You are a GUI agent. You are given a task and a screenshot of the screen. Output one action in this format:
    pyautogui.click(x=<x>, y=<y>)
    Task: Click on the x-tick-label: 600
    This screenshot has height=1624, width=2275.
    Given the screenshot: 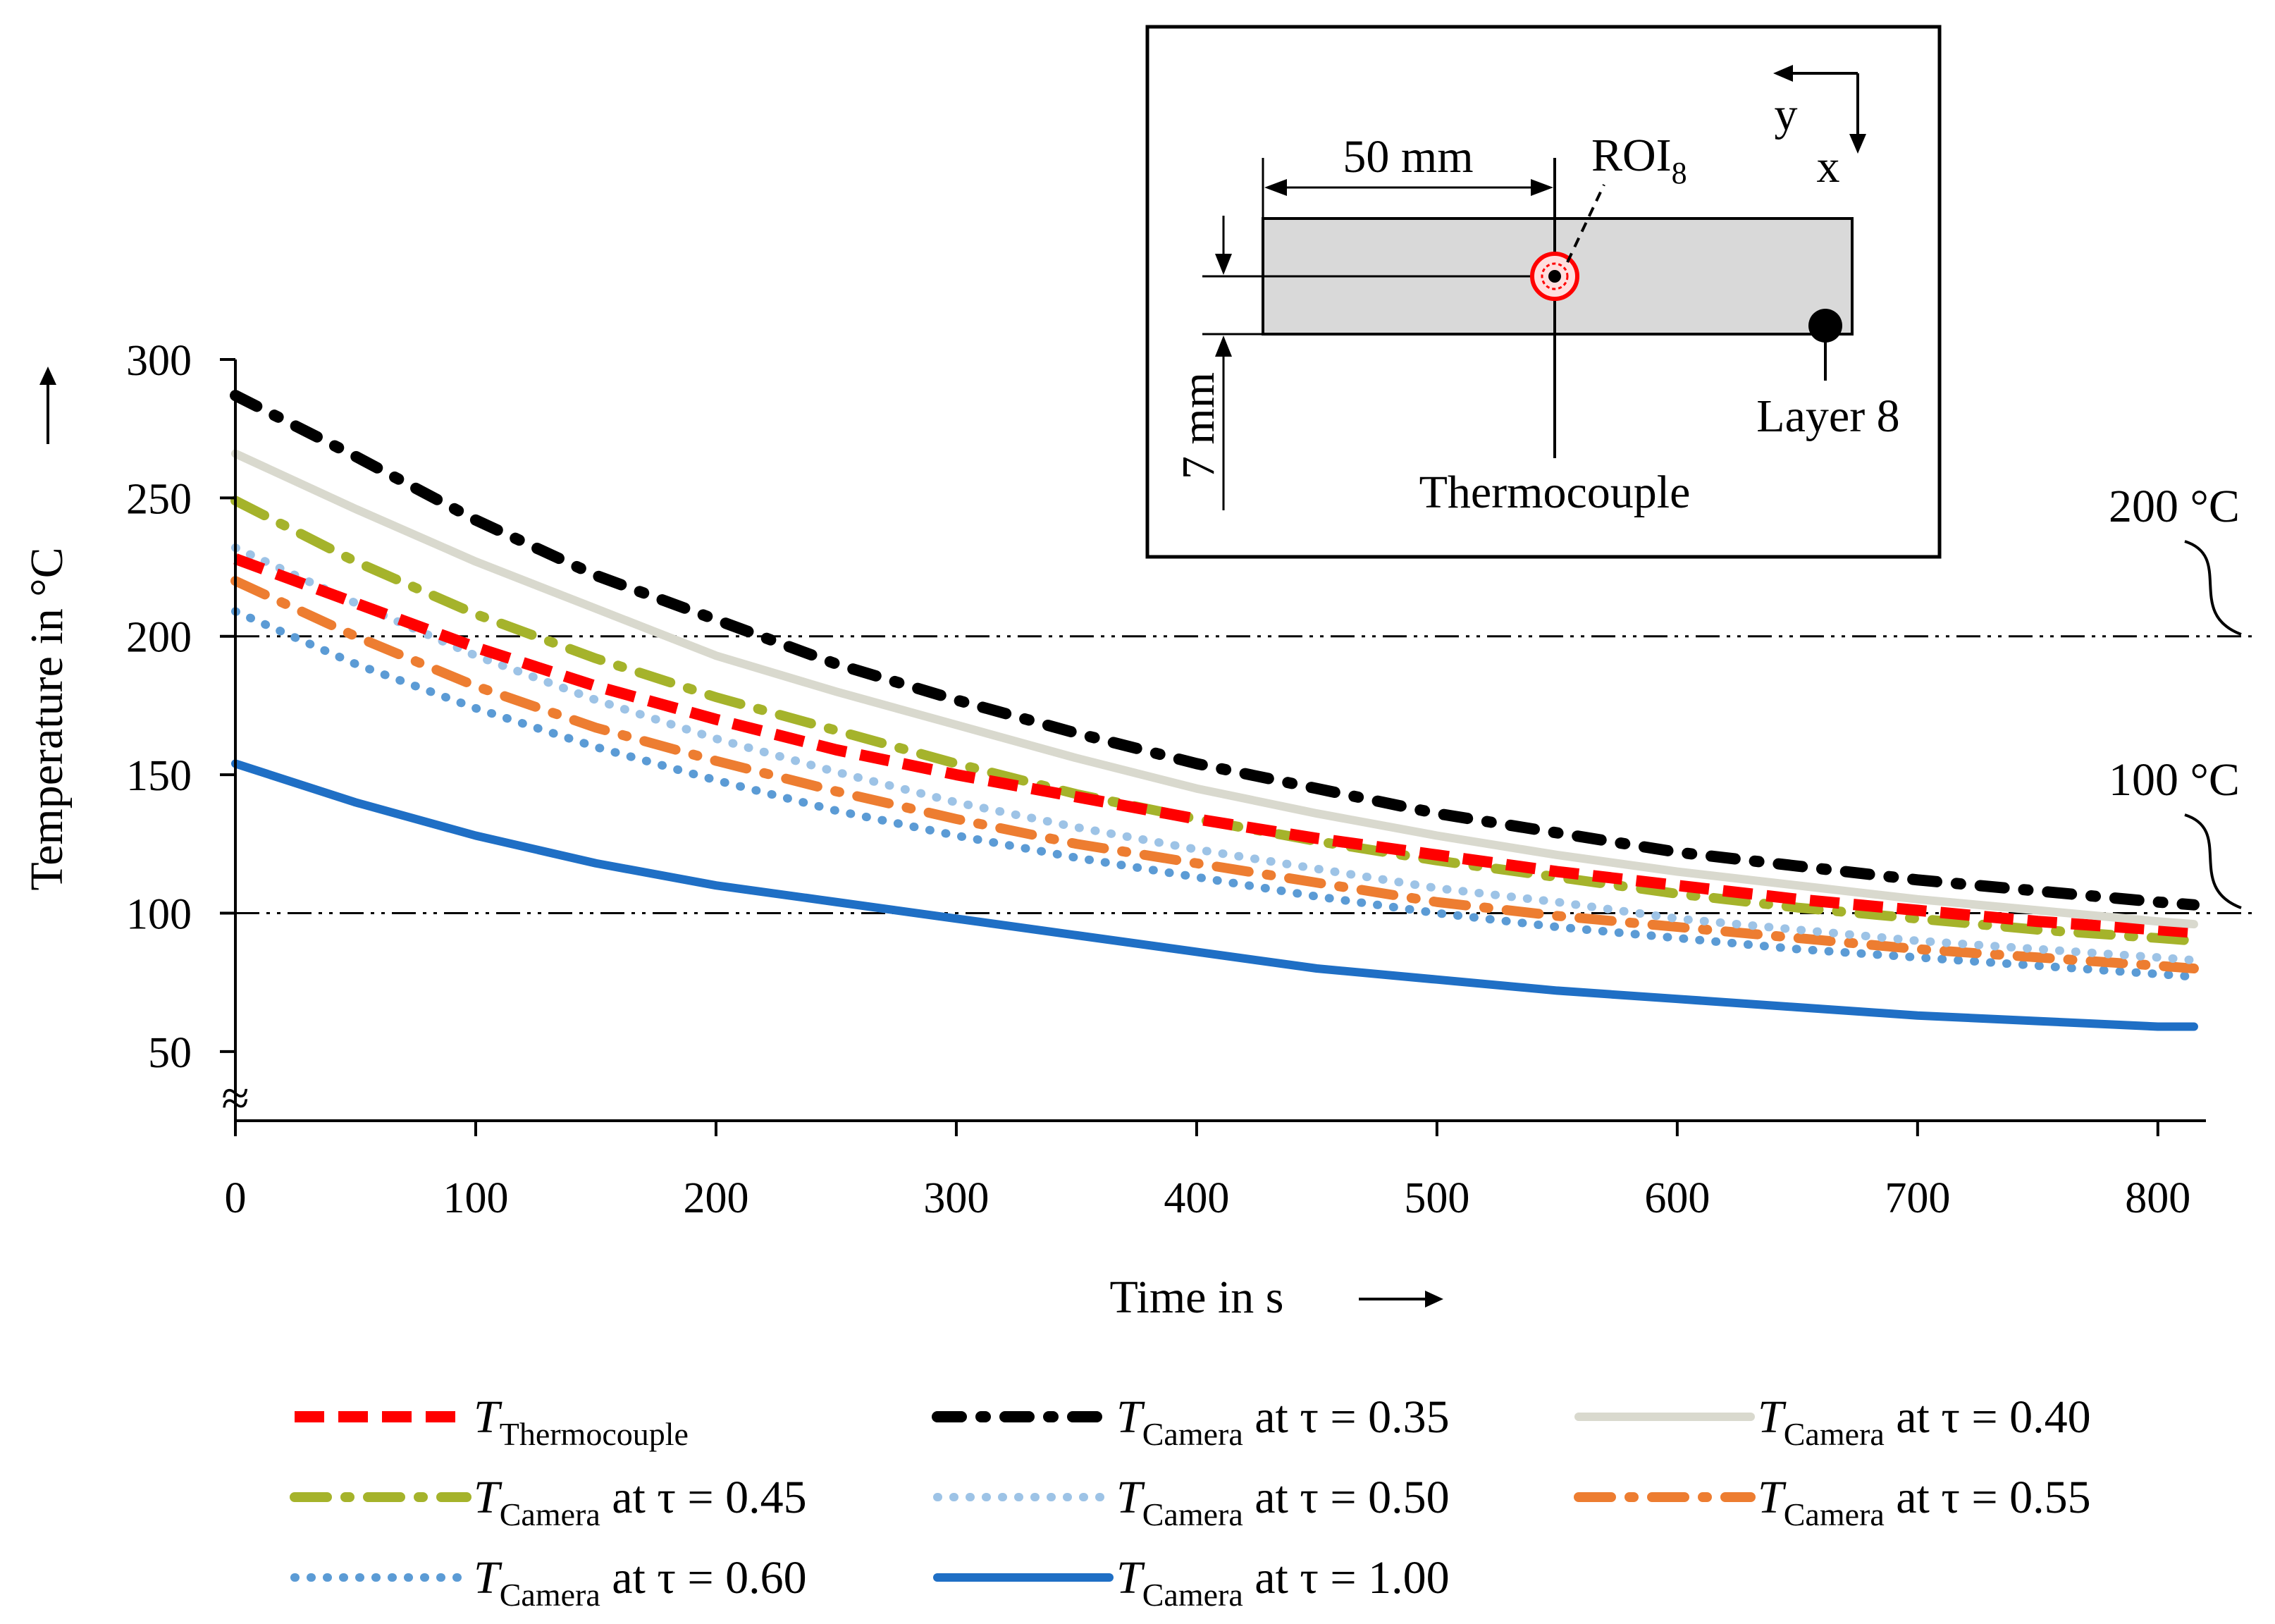 What is the action you would take?
    pyautogui.click(x=1677, y=1198)
    